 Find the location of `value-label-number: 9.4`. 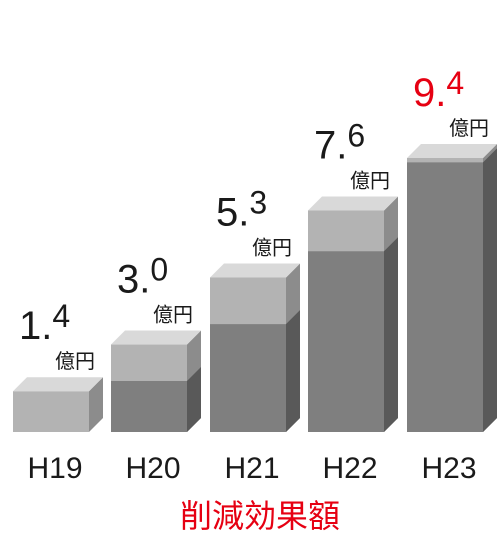

value-label-number: 9.4 is located at coordinates (438, 90).